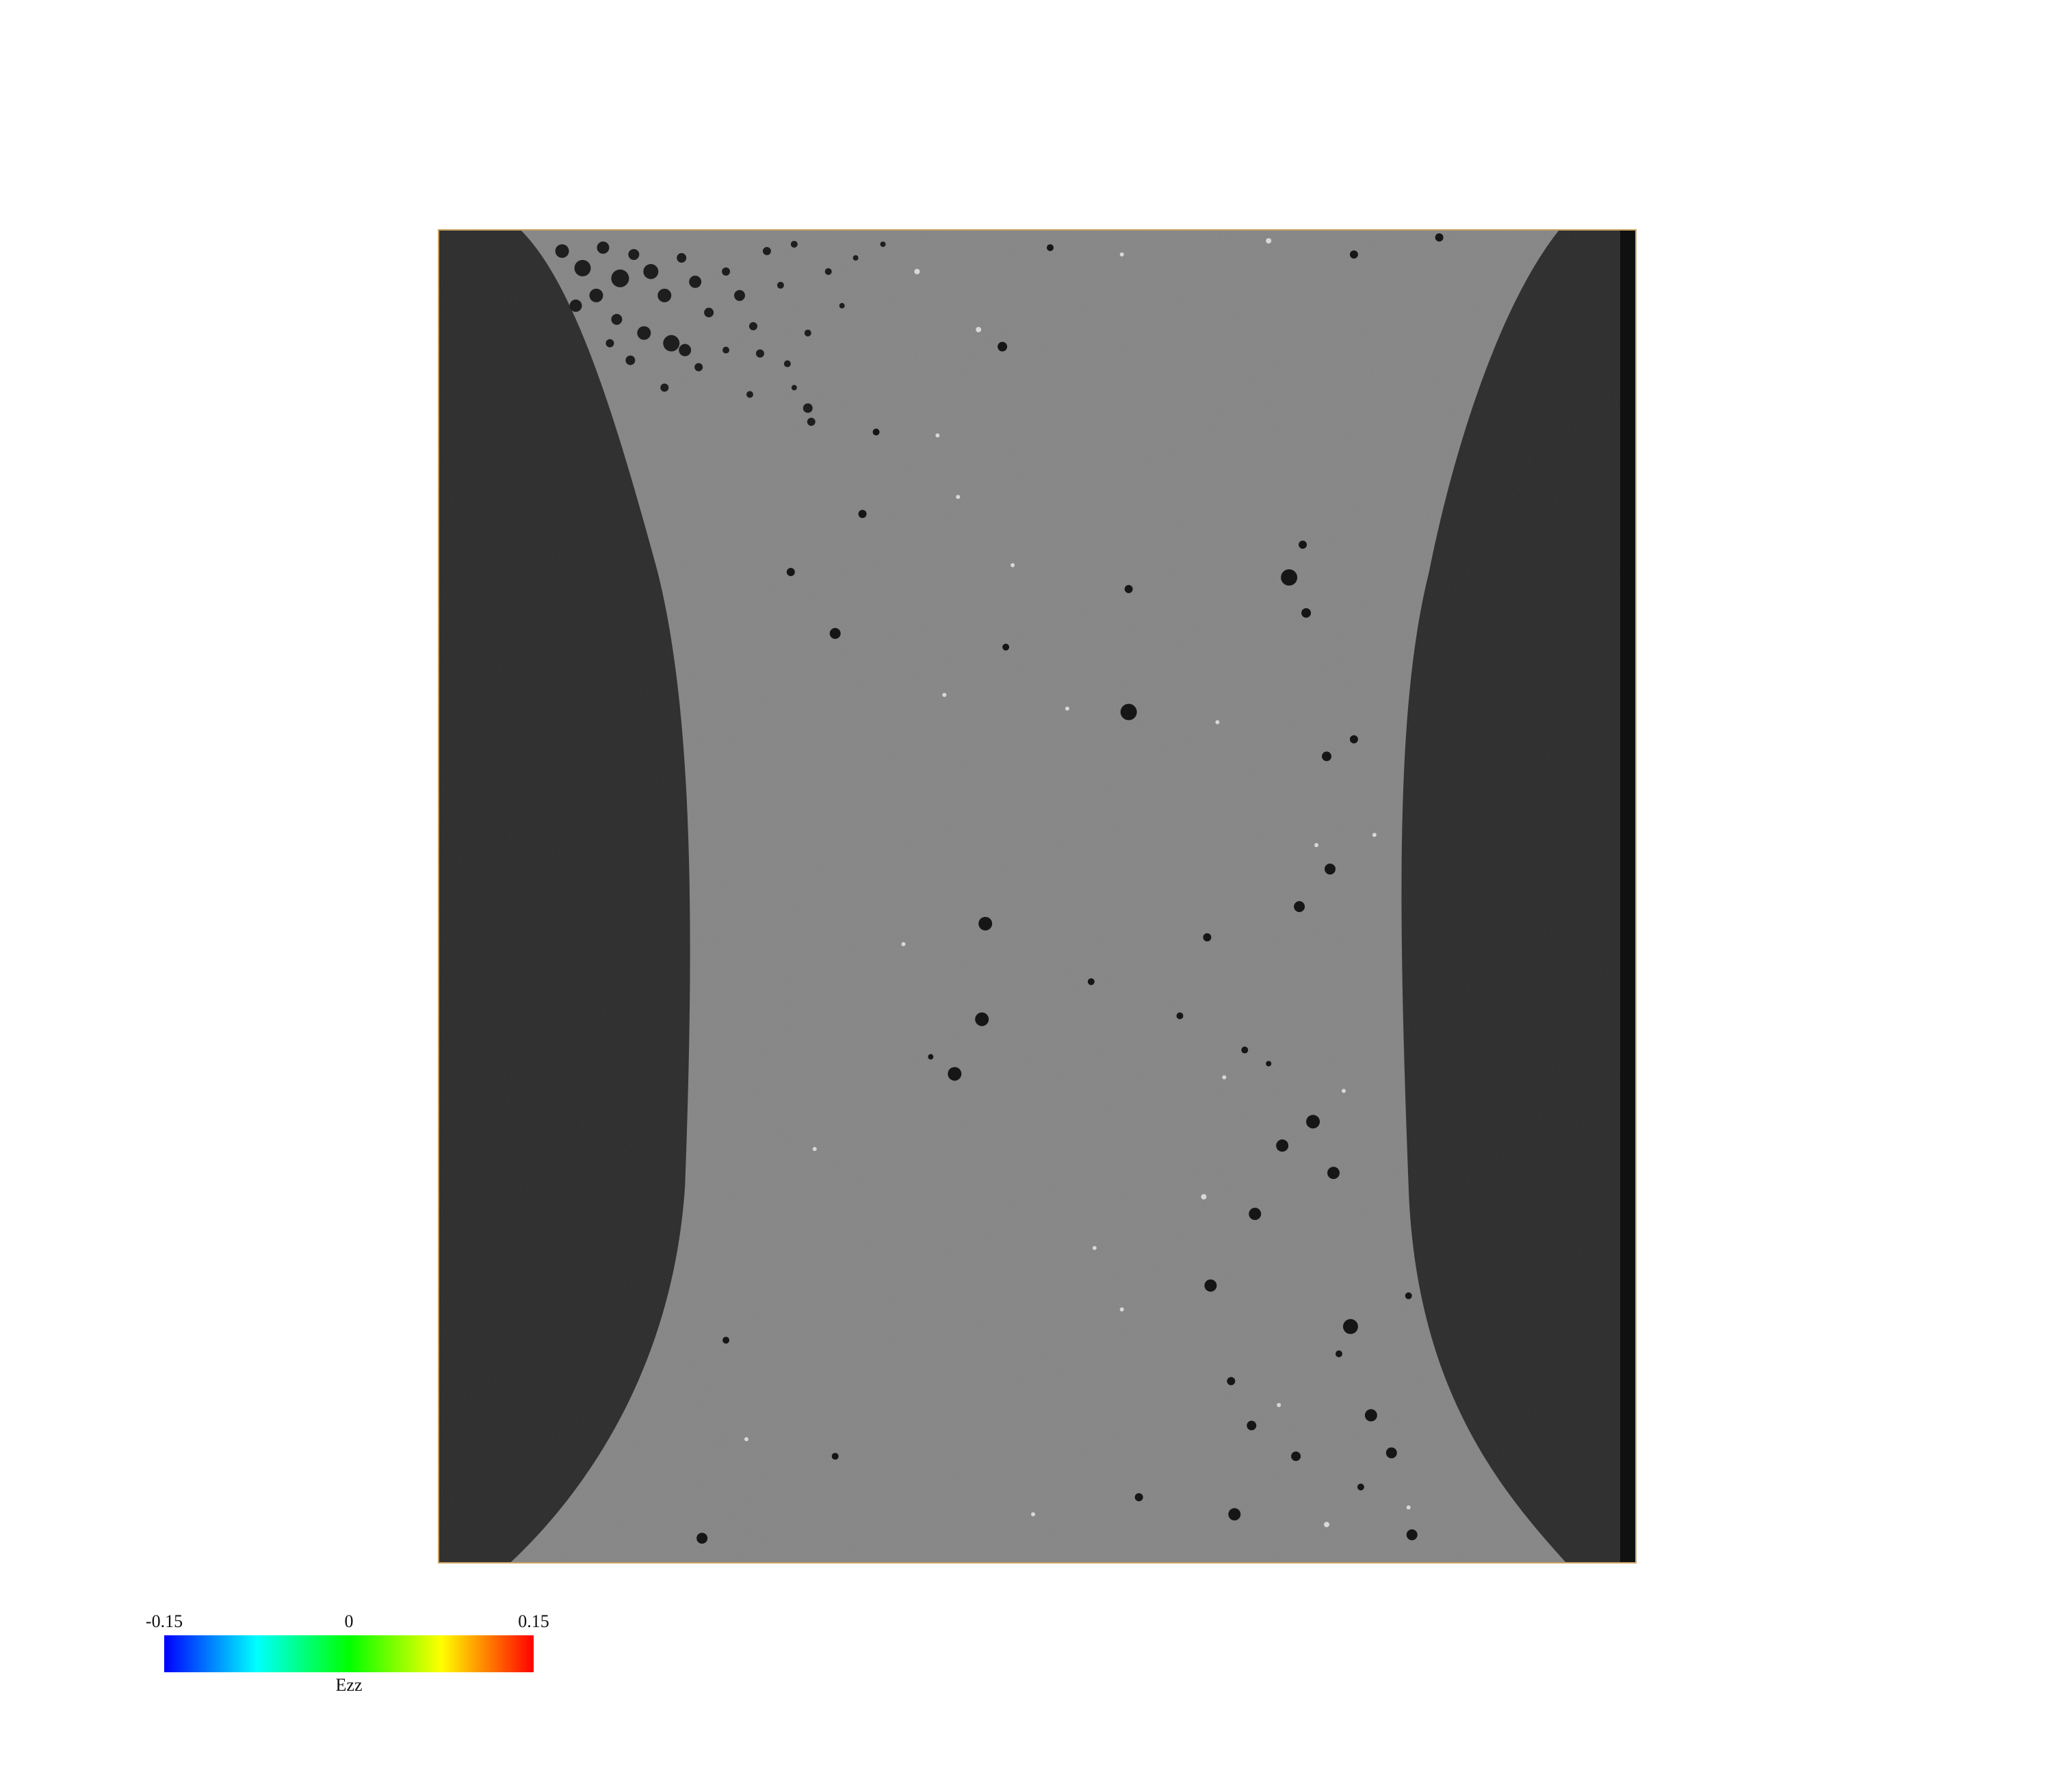 The width and height of the screenshot is (2071, 1792). I want to click on colorbar-title: Ezz, so click(349, 1685).